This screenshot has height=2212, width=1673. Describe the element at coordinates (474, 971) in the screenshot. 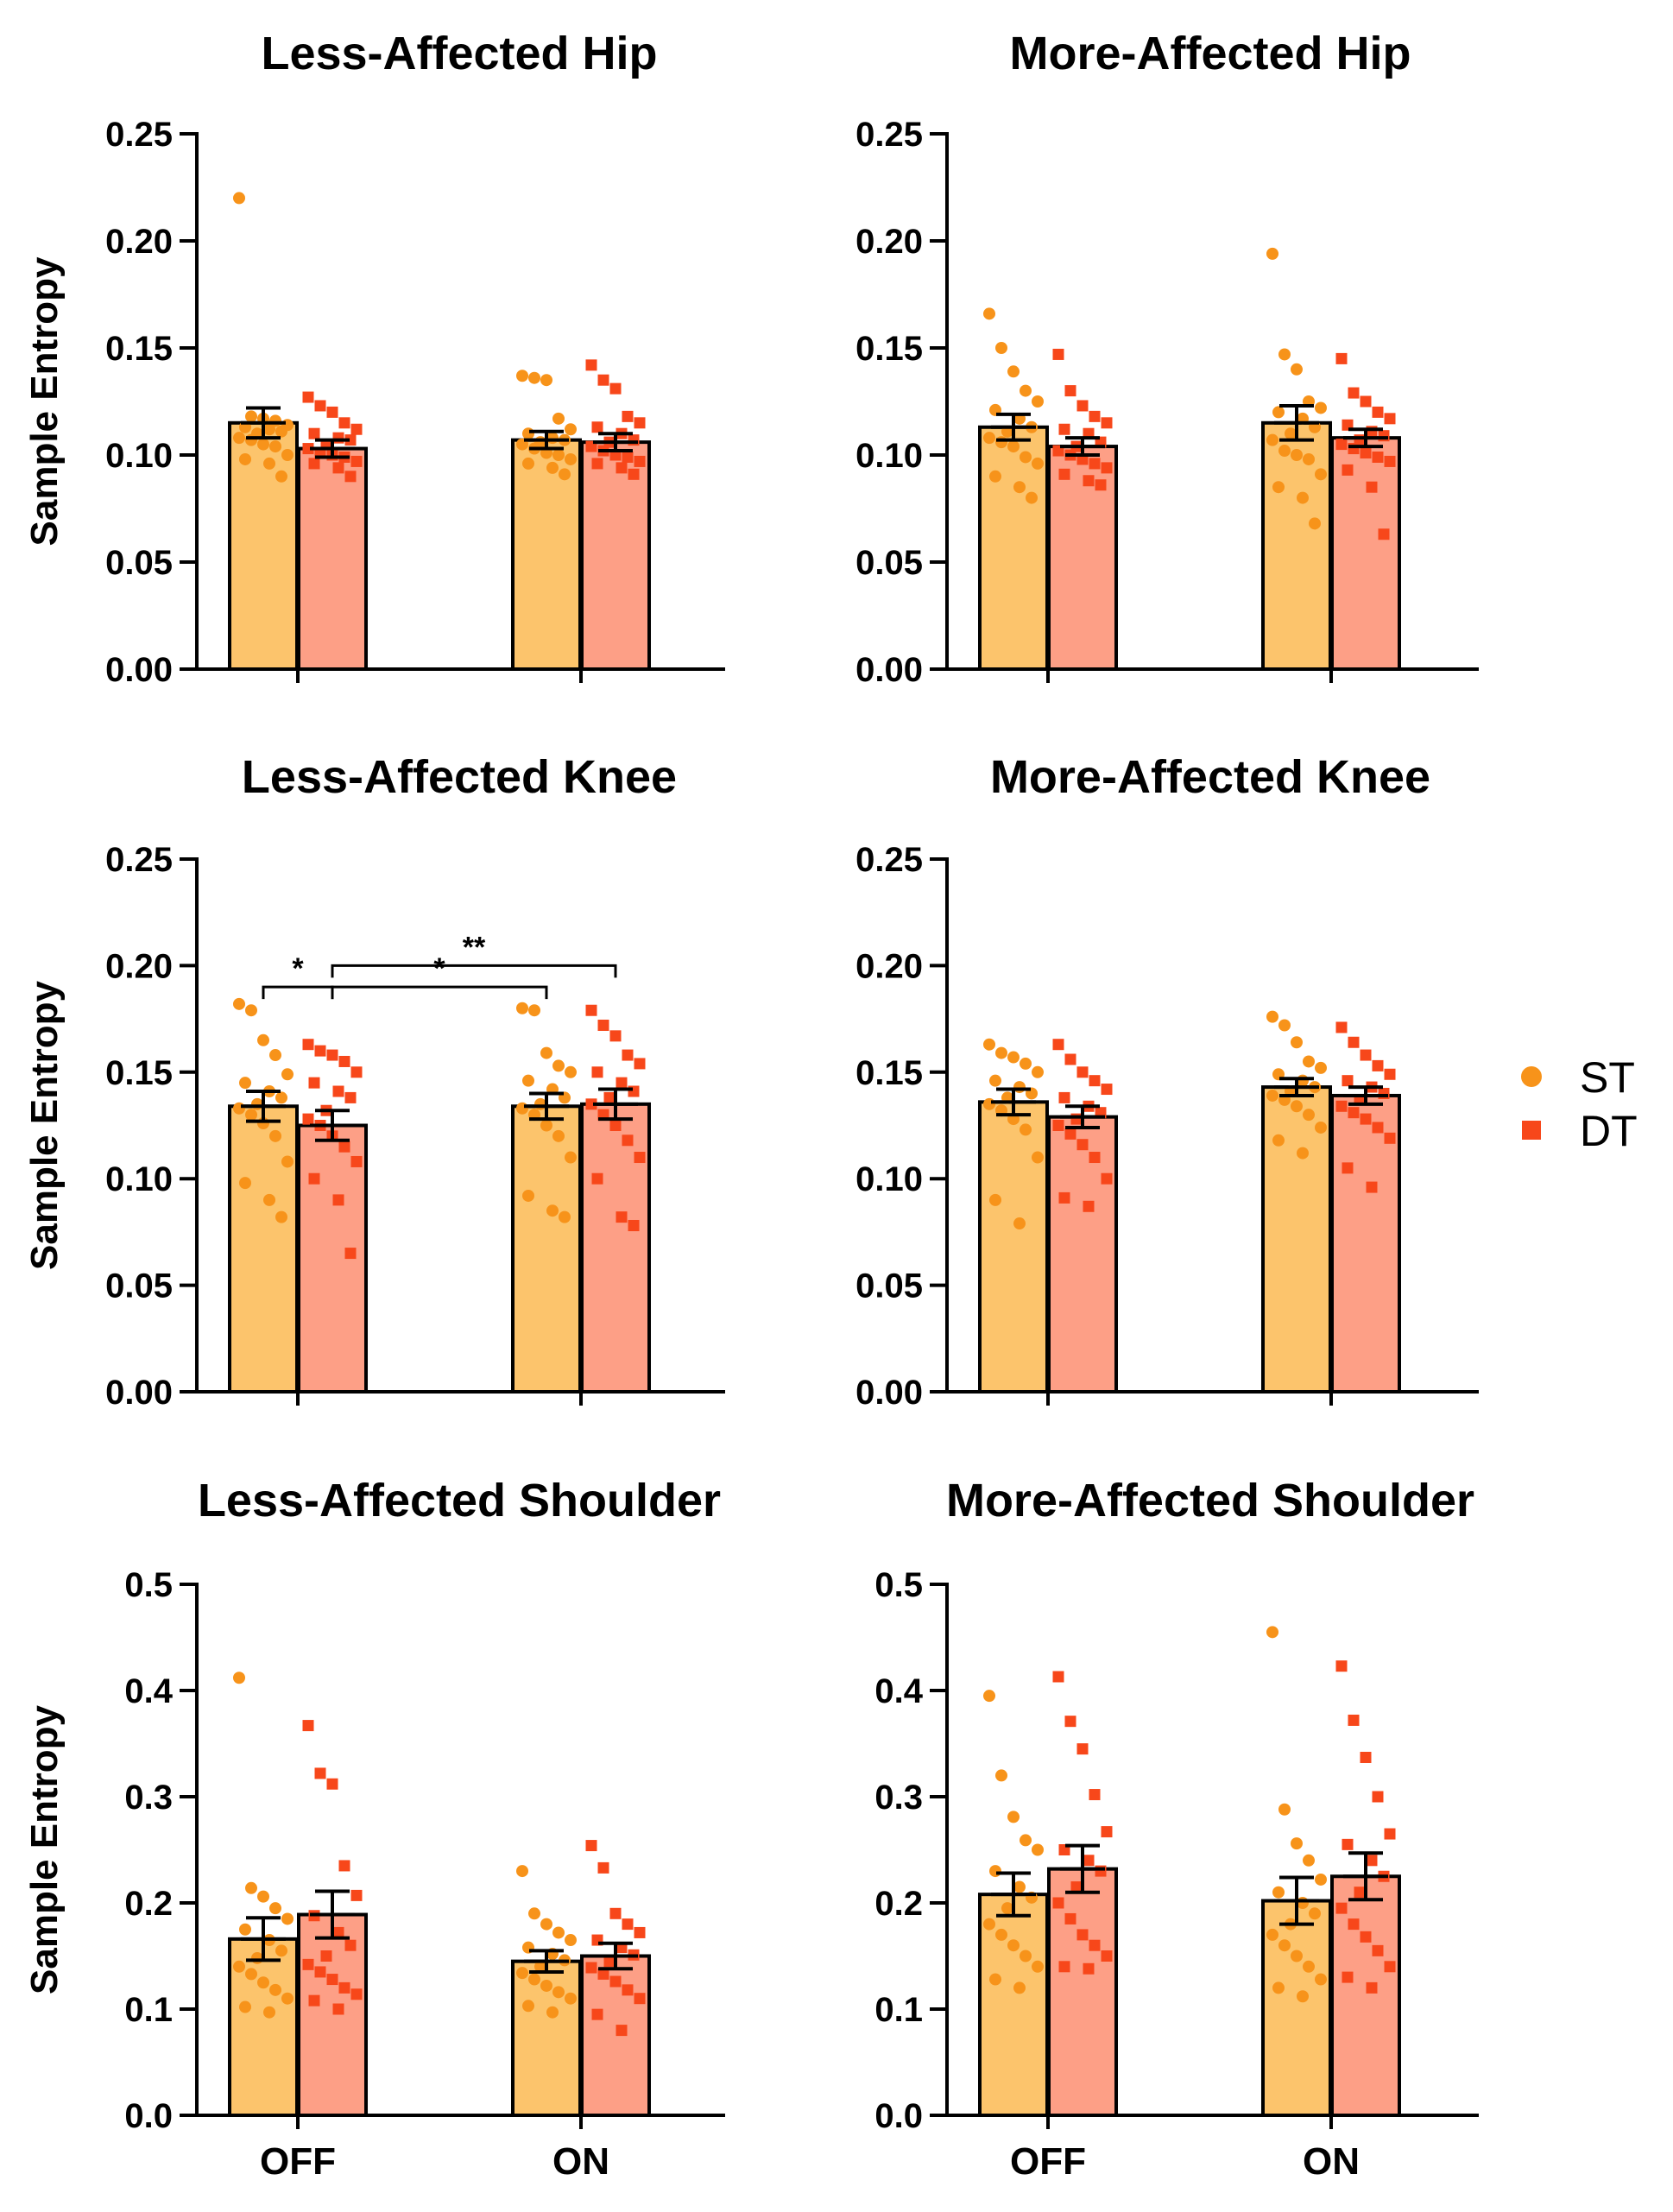

I see `significance-bracket` at that location.